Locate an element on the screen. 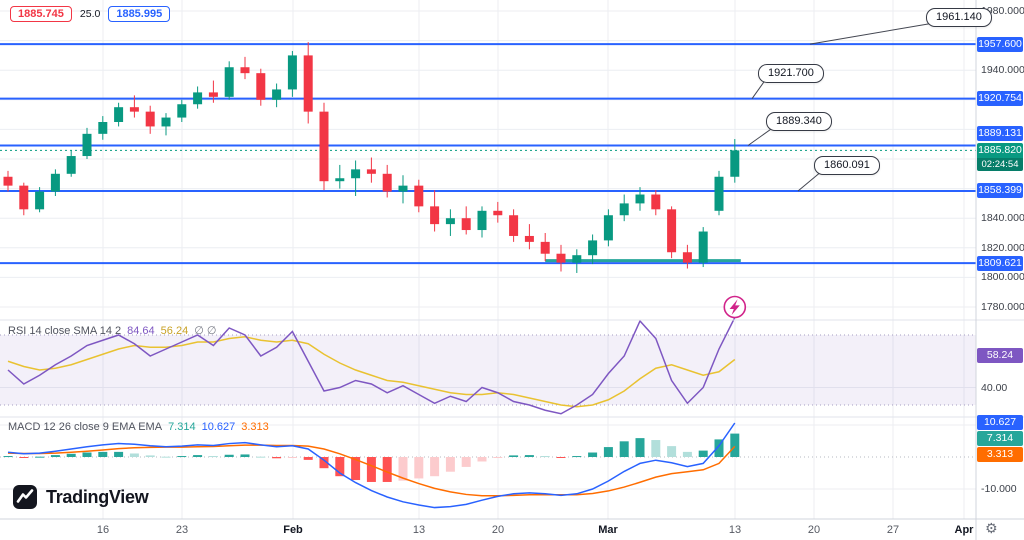  current-price-value: 1885.820 is located at coordinates (1000, 149).